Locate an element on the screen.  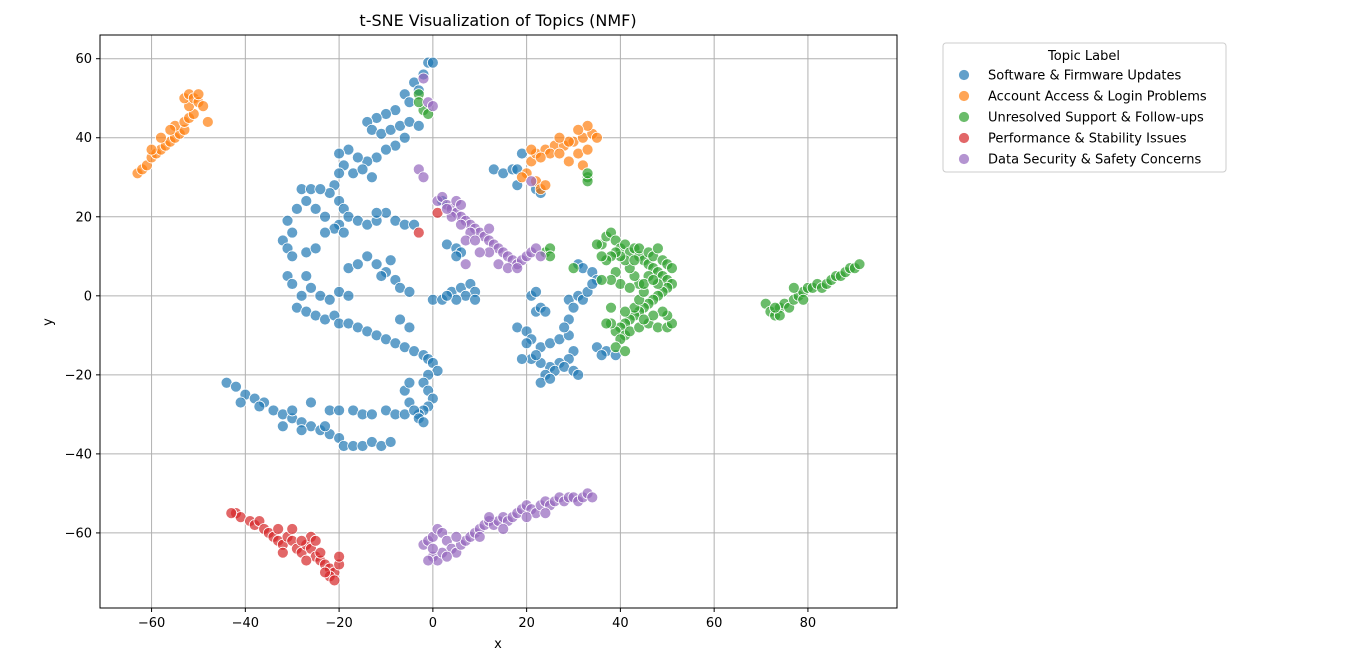
legend-label: Account Access & Login Problems is located at coordinates (1097, 97).